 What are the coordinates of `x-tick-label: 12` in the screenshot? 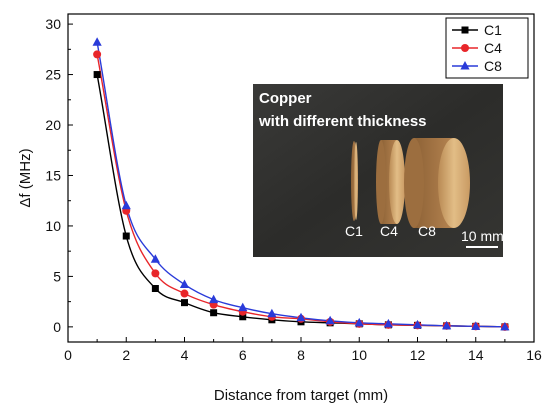 It's located at (418, 355).